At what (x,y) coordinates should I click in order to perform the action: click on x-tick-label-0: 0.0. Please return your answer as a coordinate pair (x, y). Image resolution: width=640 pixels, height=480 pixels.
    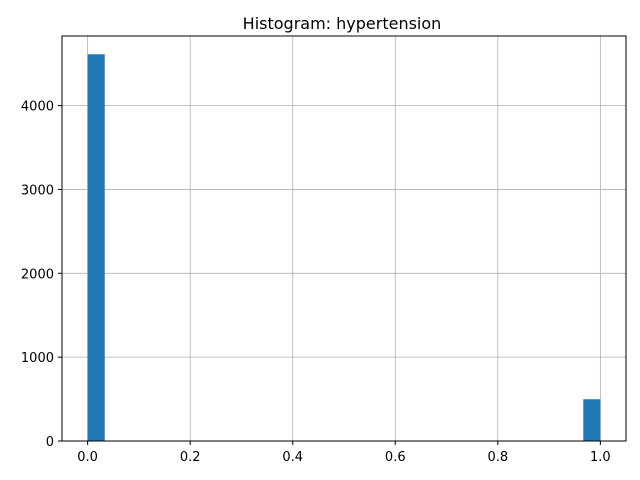
    Looking at the image, I should click on (87, 457).